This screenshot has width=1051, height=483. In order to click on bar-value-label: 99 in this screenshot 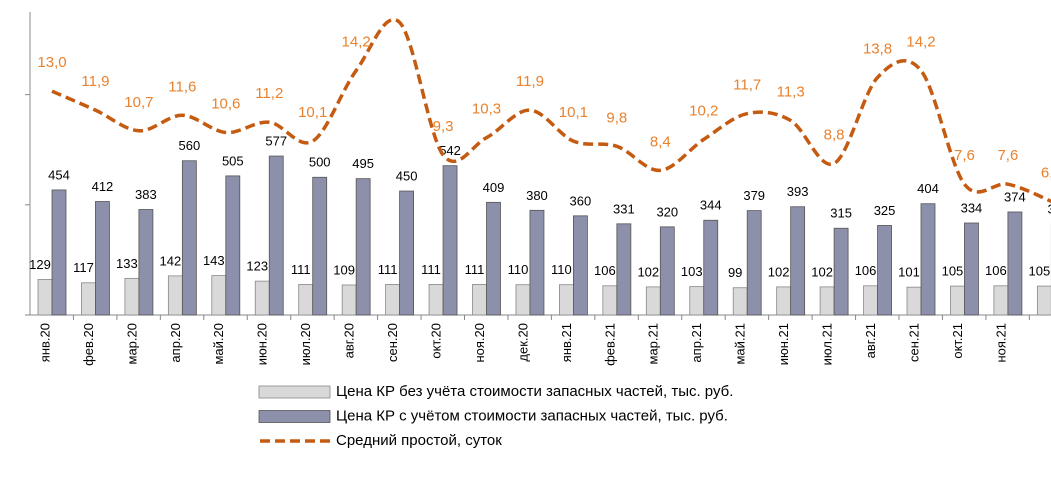, I will do `click(735, 272)`.